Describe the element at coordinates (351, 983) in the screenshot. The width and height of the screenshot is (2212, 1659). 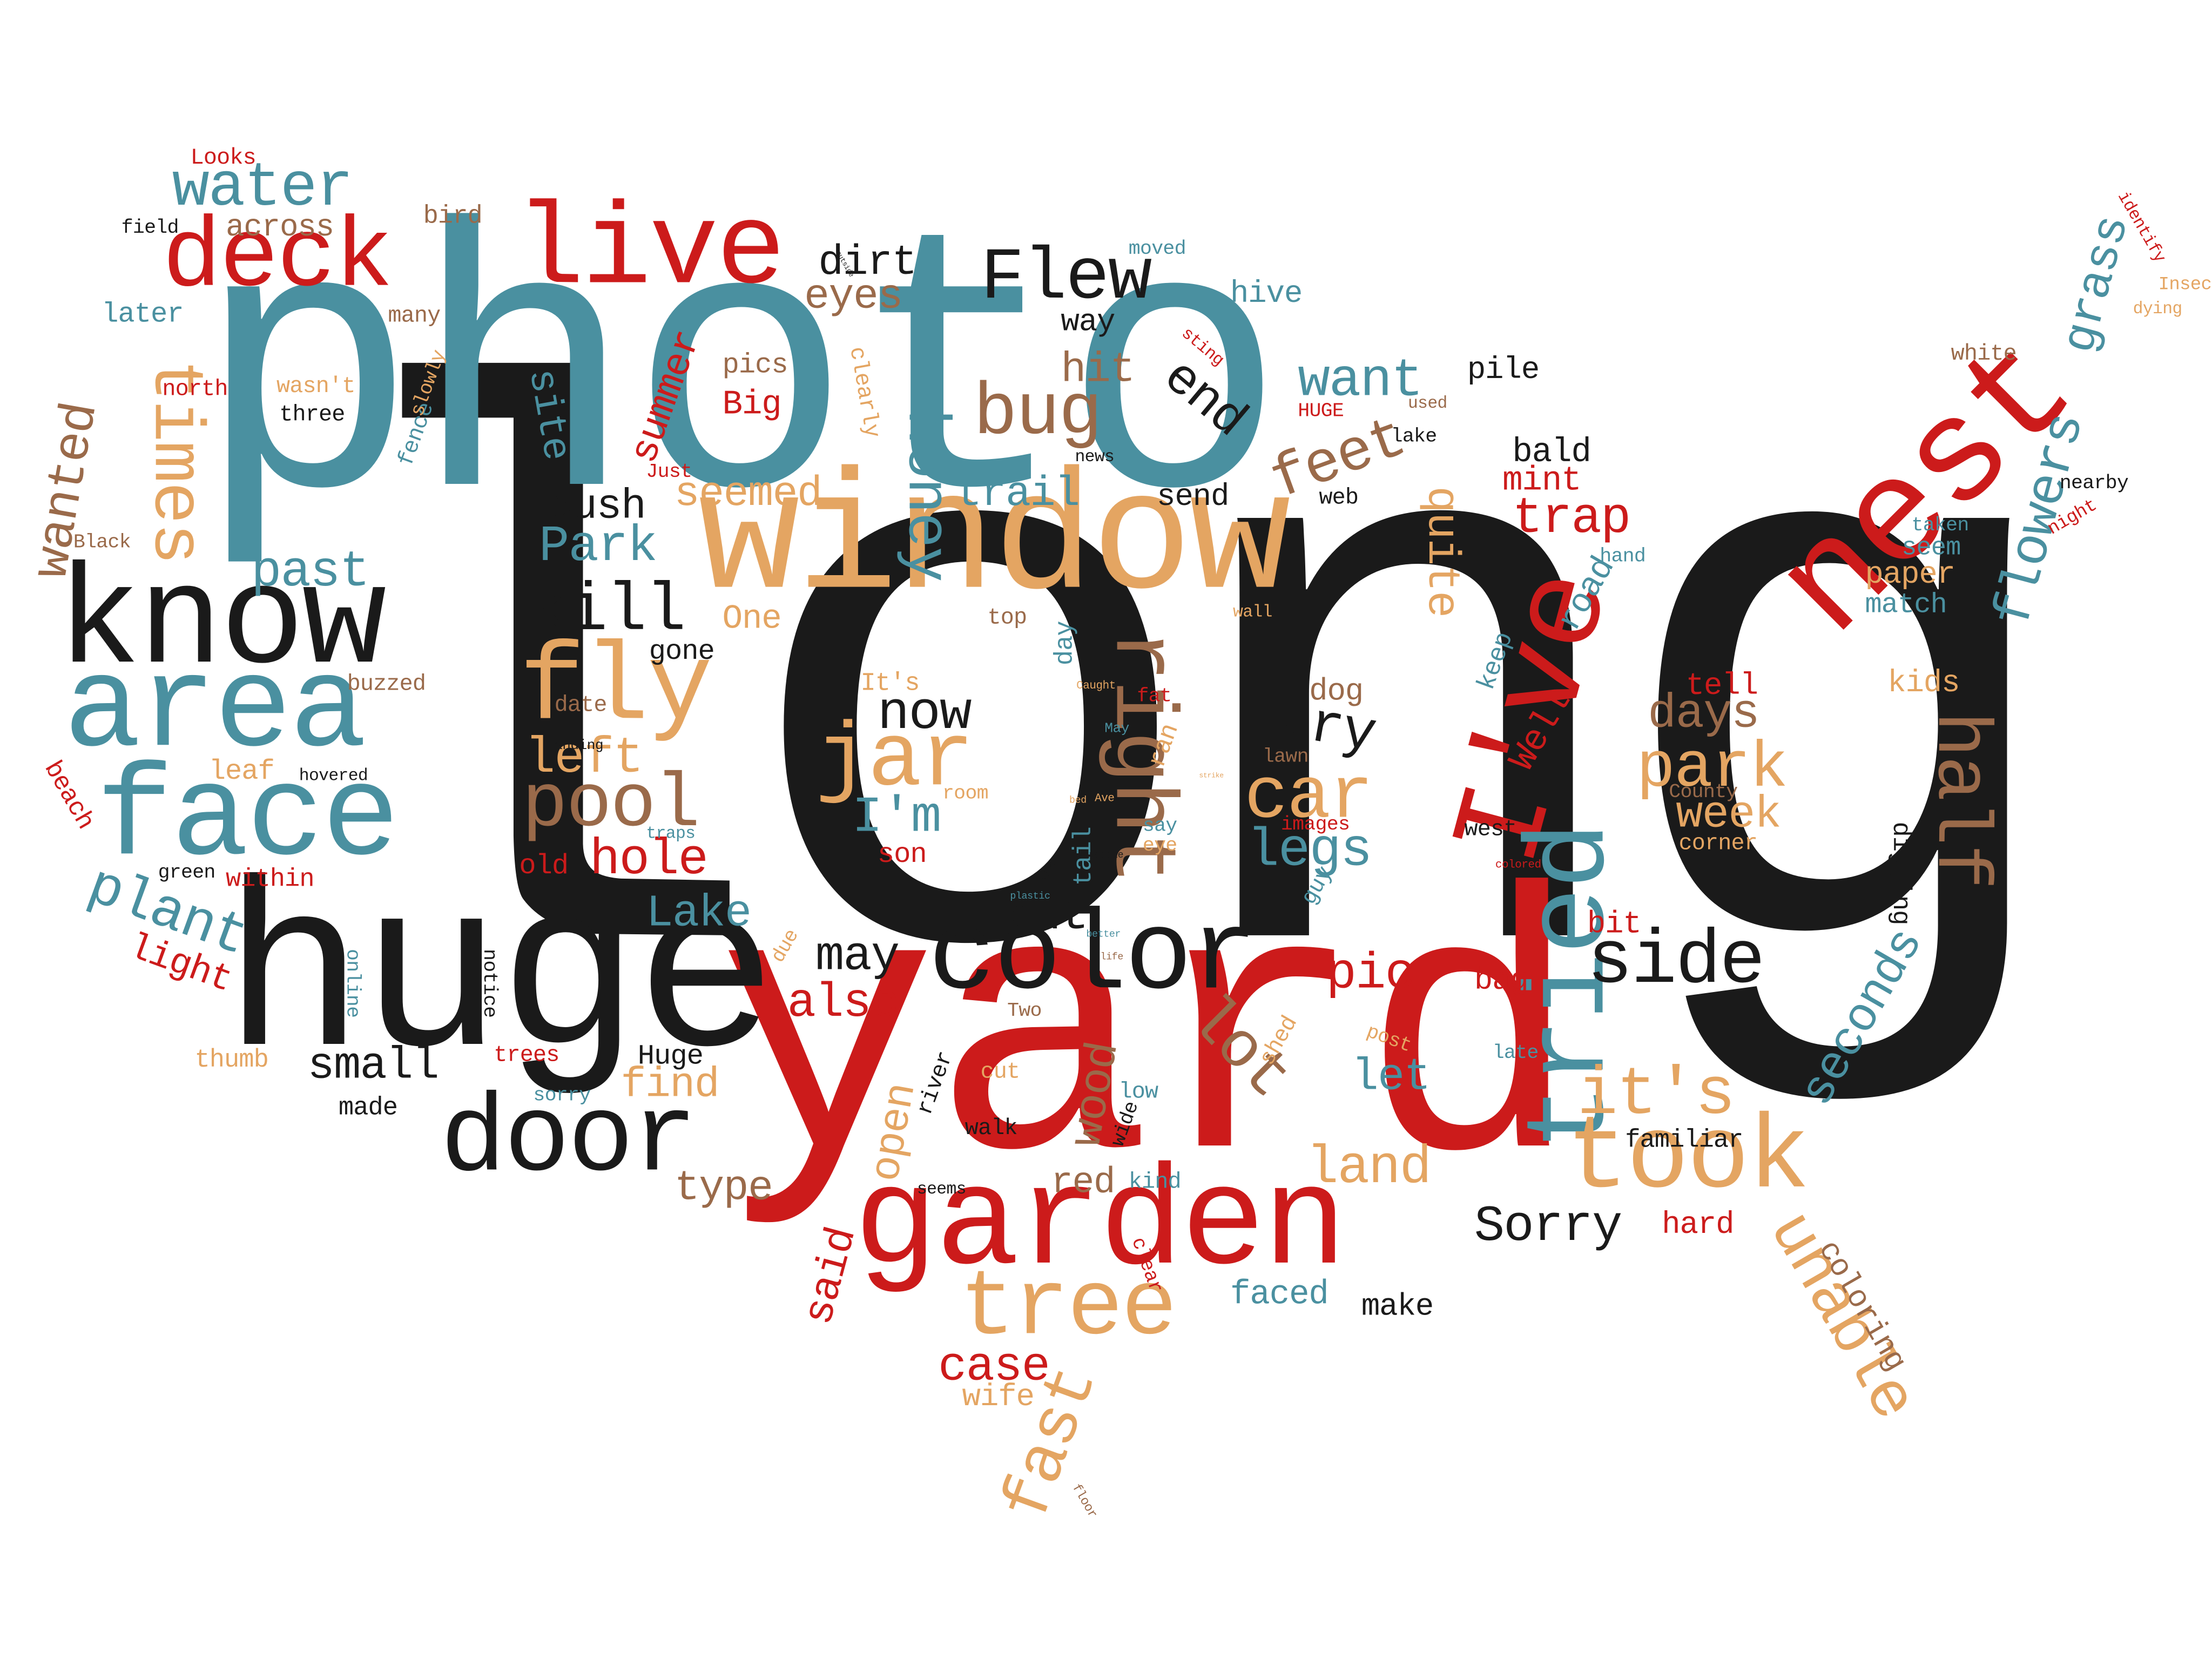
I see `word-online: online` at that location.